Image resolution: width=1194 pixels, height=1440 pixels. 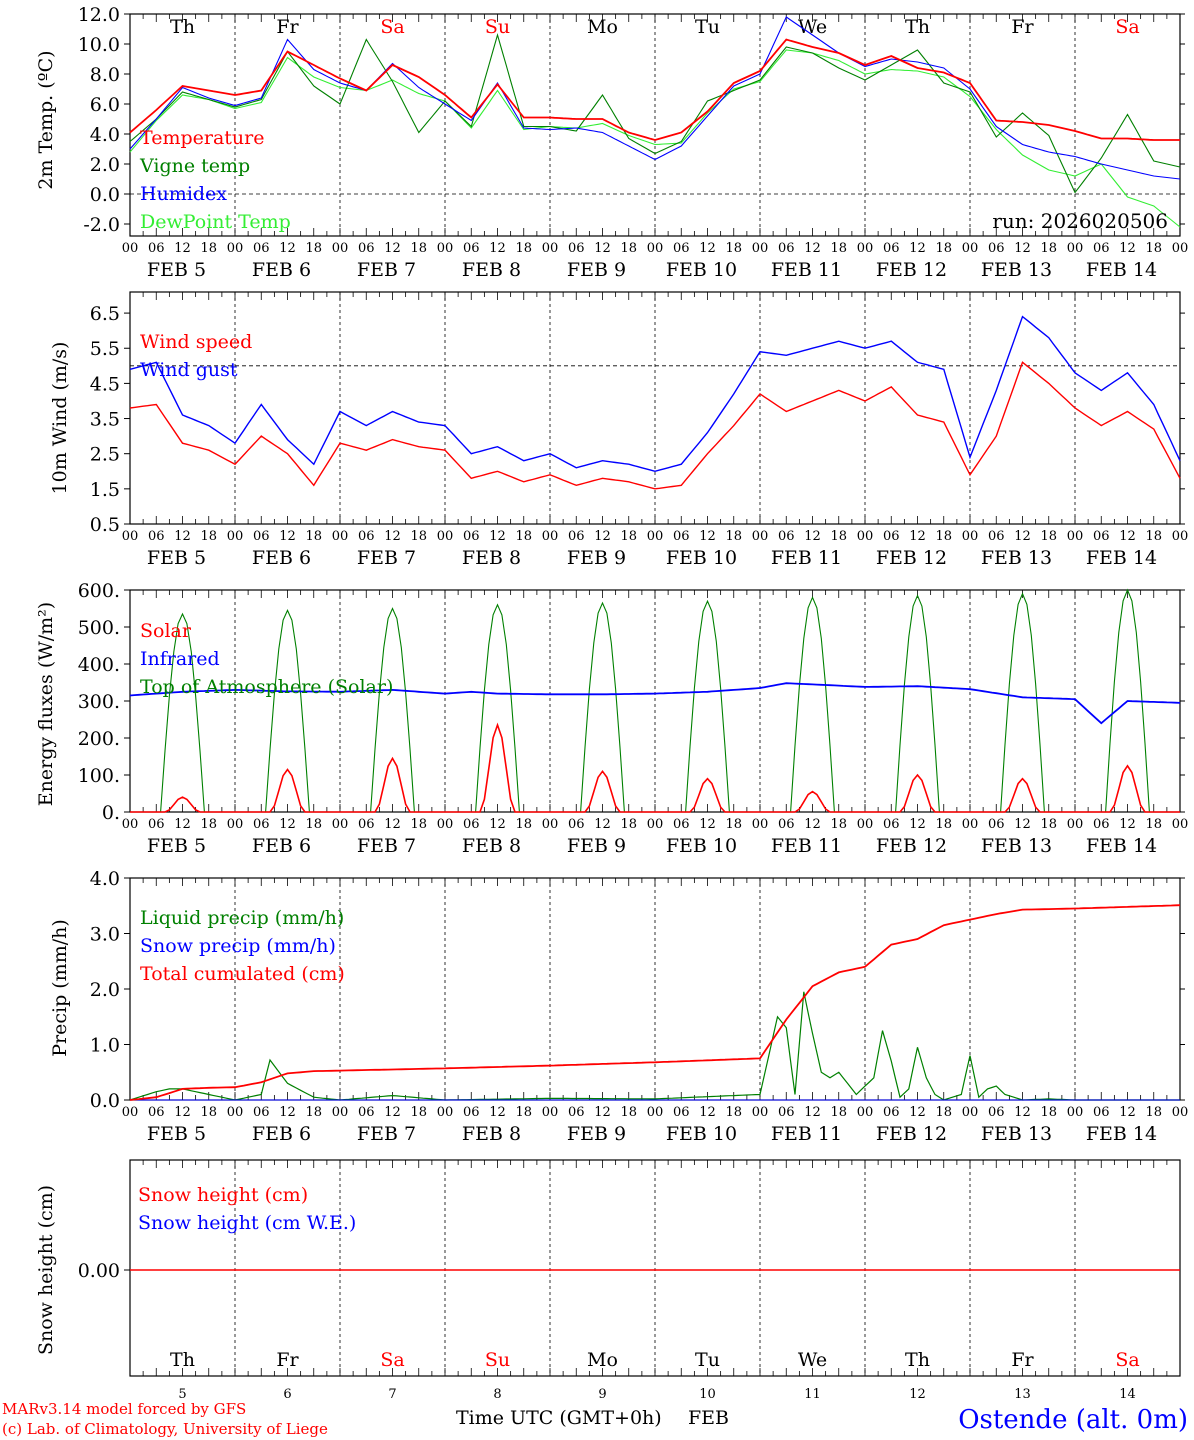 I want to click on legend-entry: Vigne temp, so click(x=194, y=166).